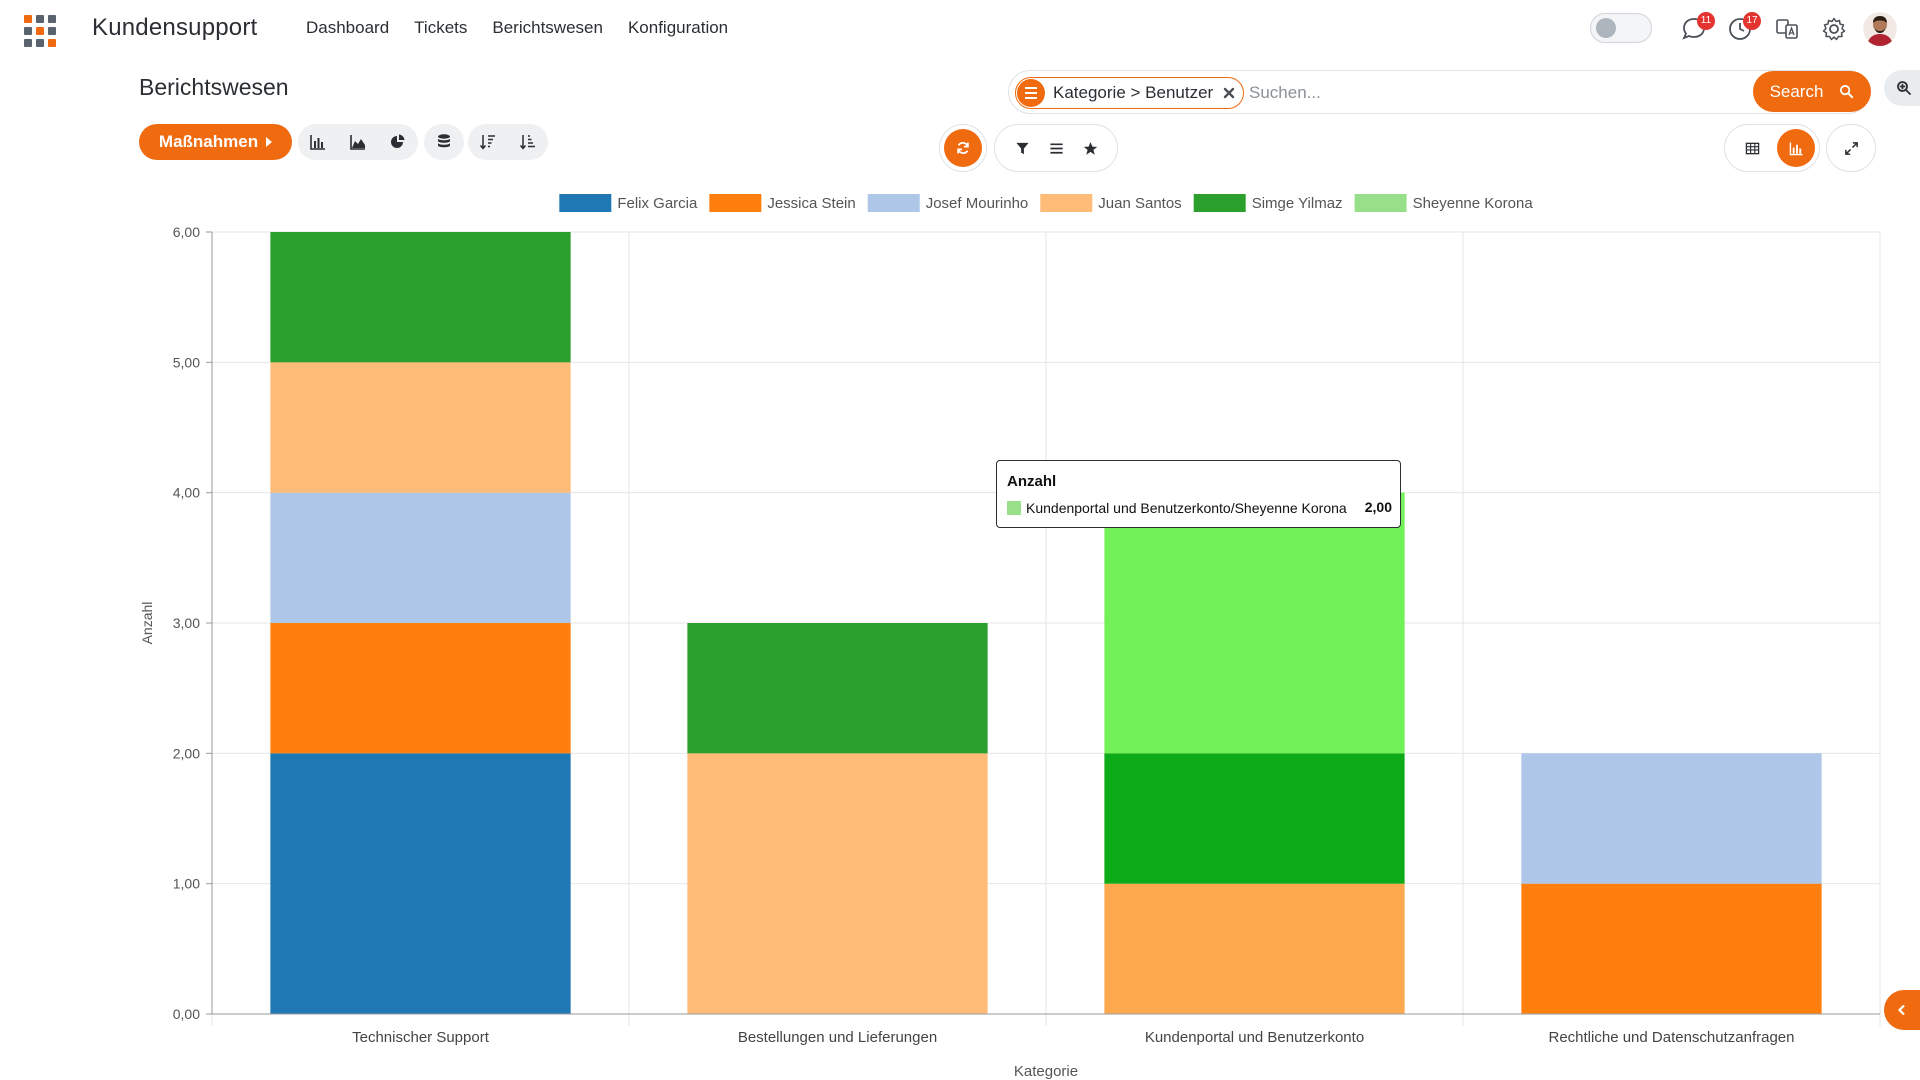 The image size is (1920, 1080). I want to click on tooltip-title: Anzahl, so click(1032, 481).